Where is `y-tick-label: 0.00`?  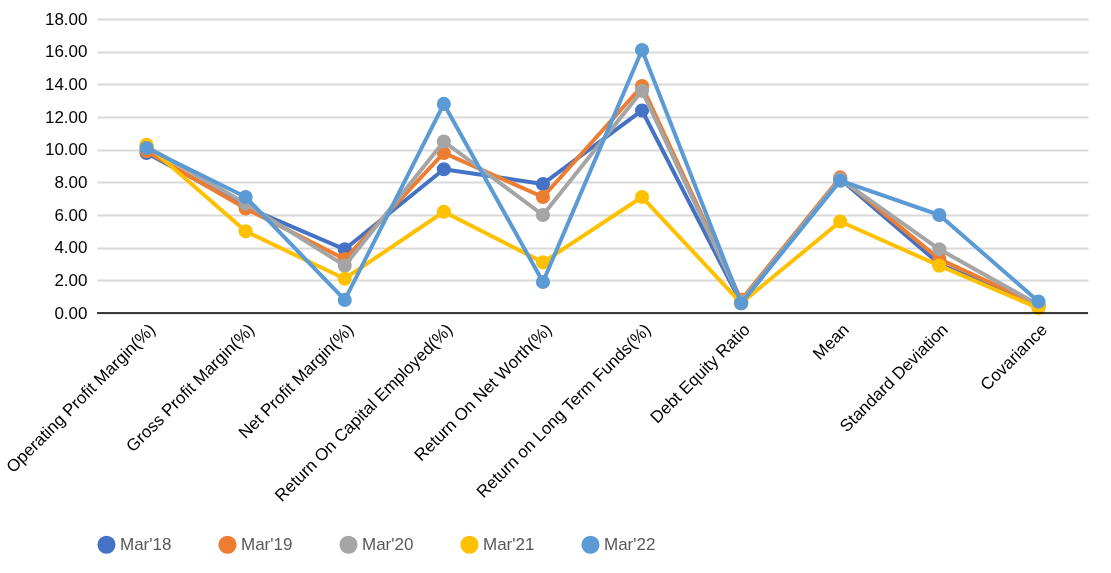 y-tick-label: 0.00 is located at coordinates (71, 313).